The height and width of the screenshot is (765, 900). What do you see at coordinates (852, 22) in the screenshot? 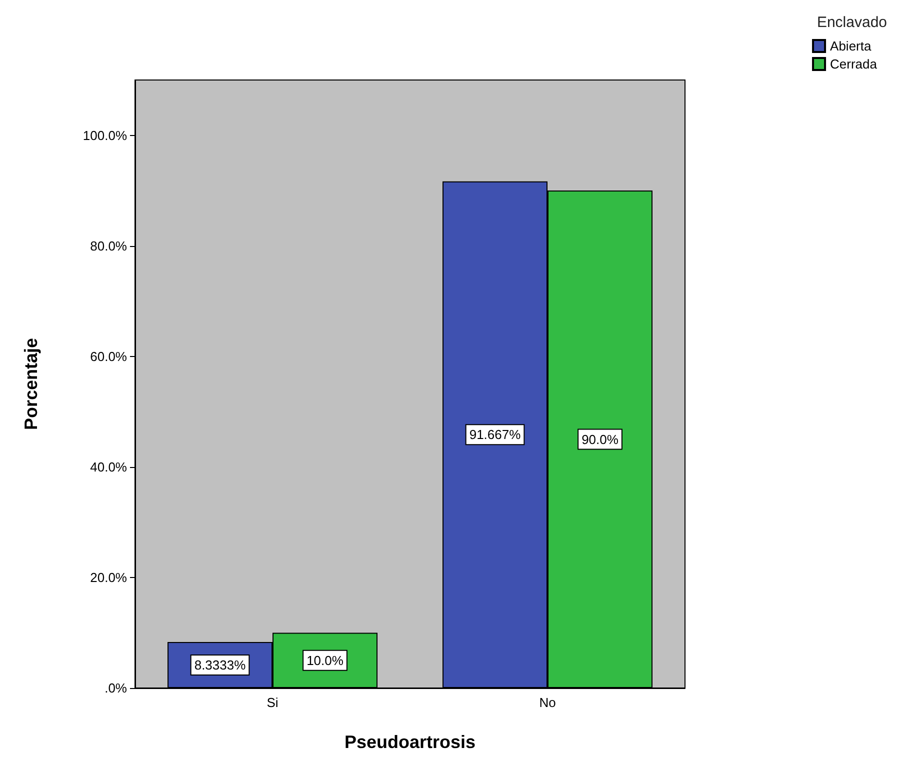
I see `legend-title: Enclavado` at bounding box center [852, 22].